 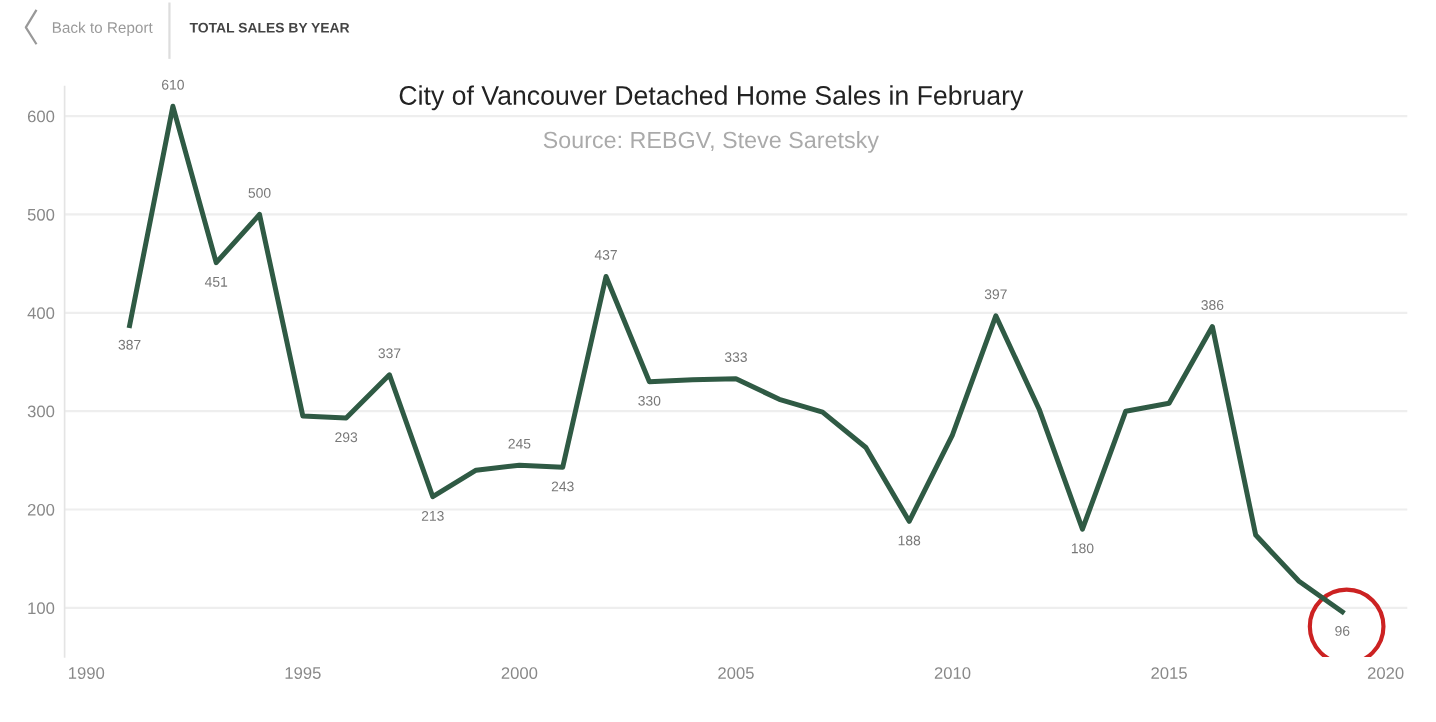 What do you see at coordinates (303, 673) in the screenshot?
I see `x-tick-label: 1995` at bounding box center [303, 673].